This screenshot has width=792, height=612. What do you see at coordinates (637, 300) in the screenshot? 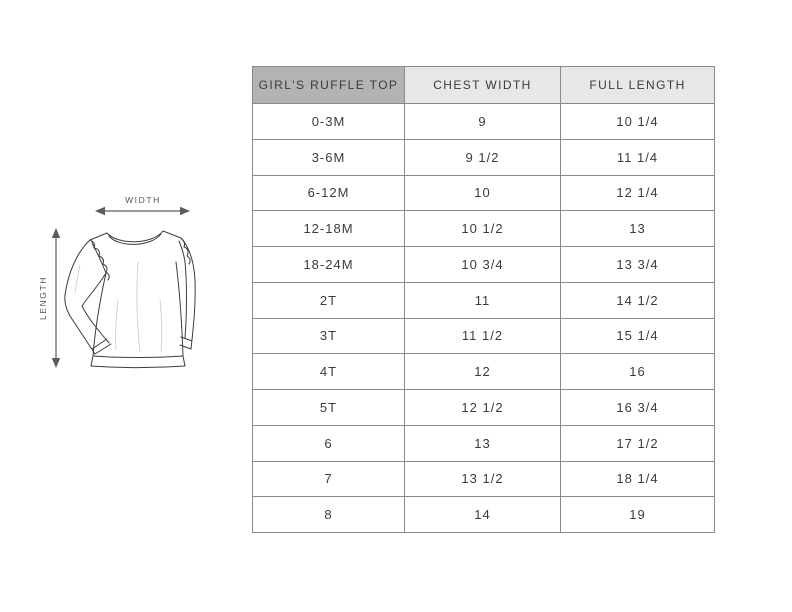
I see `length-cell: 14 1/2` at bounding box center [637, 300].